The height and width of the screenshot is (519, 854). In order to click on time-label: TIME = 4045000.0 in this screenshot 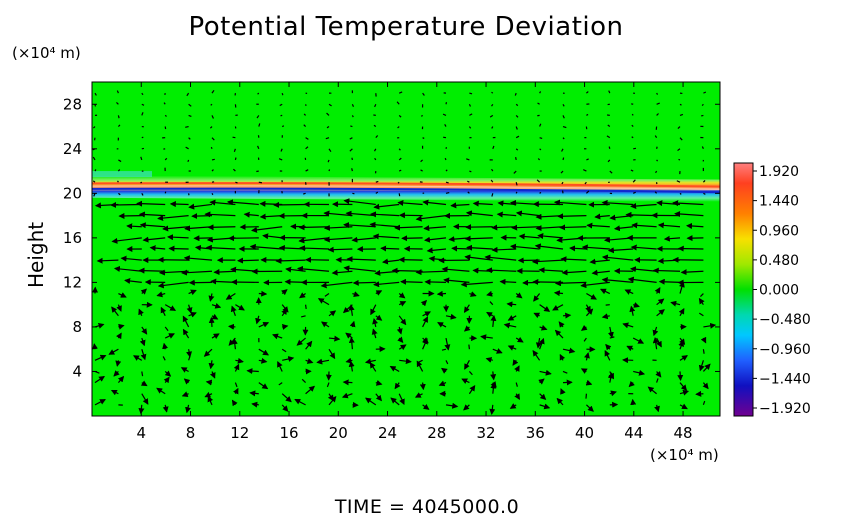, I will do `click(427, 507)`.